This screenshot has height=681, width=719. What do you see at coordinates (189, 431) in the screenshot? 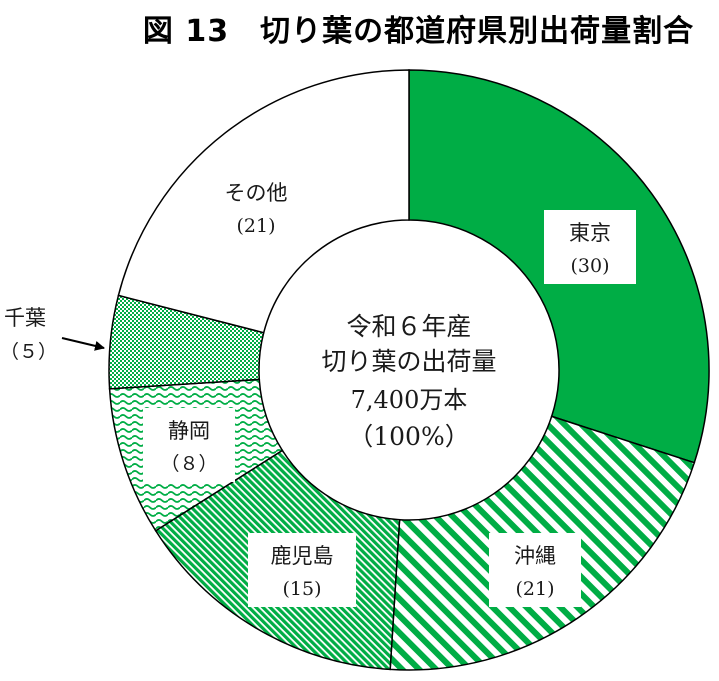
I see `slice-label: 静岡` at bounding box center [189, 431].